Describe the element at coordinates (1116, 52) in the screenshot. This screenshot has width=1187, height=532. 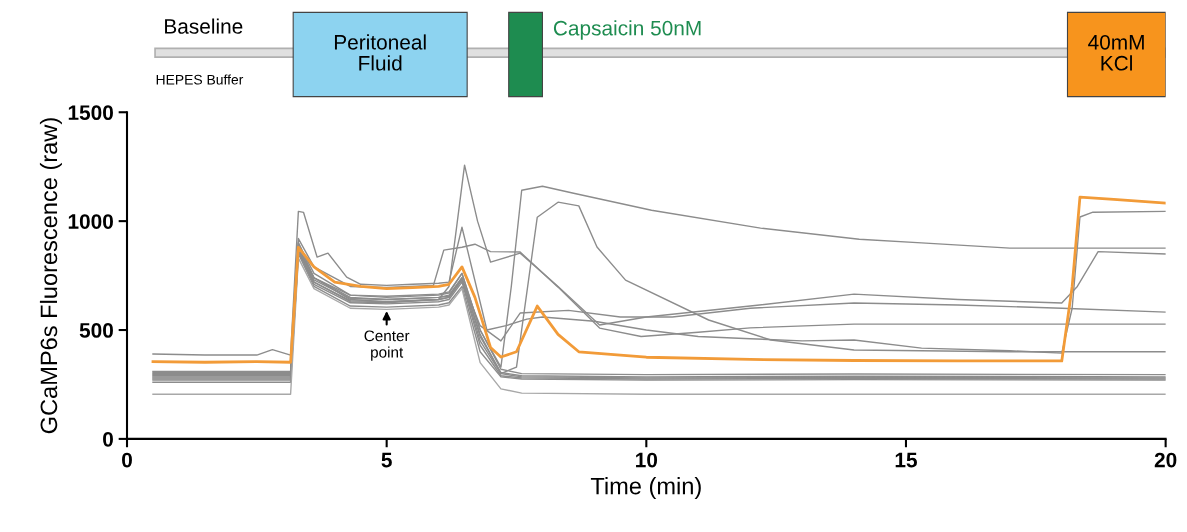
I see `text: 40mM KCl` at that location.